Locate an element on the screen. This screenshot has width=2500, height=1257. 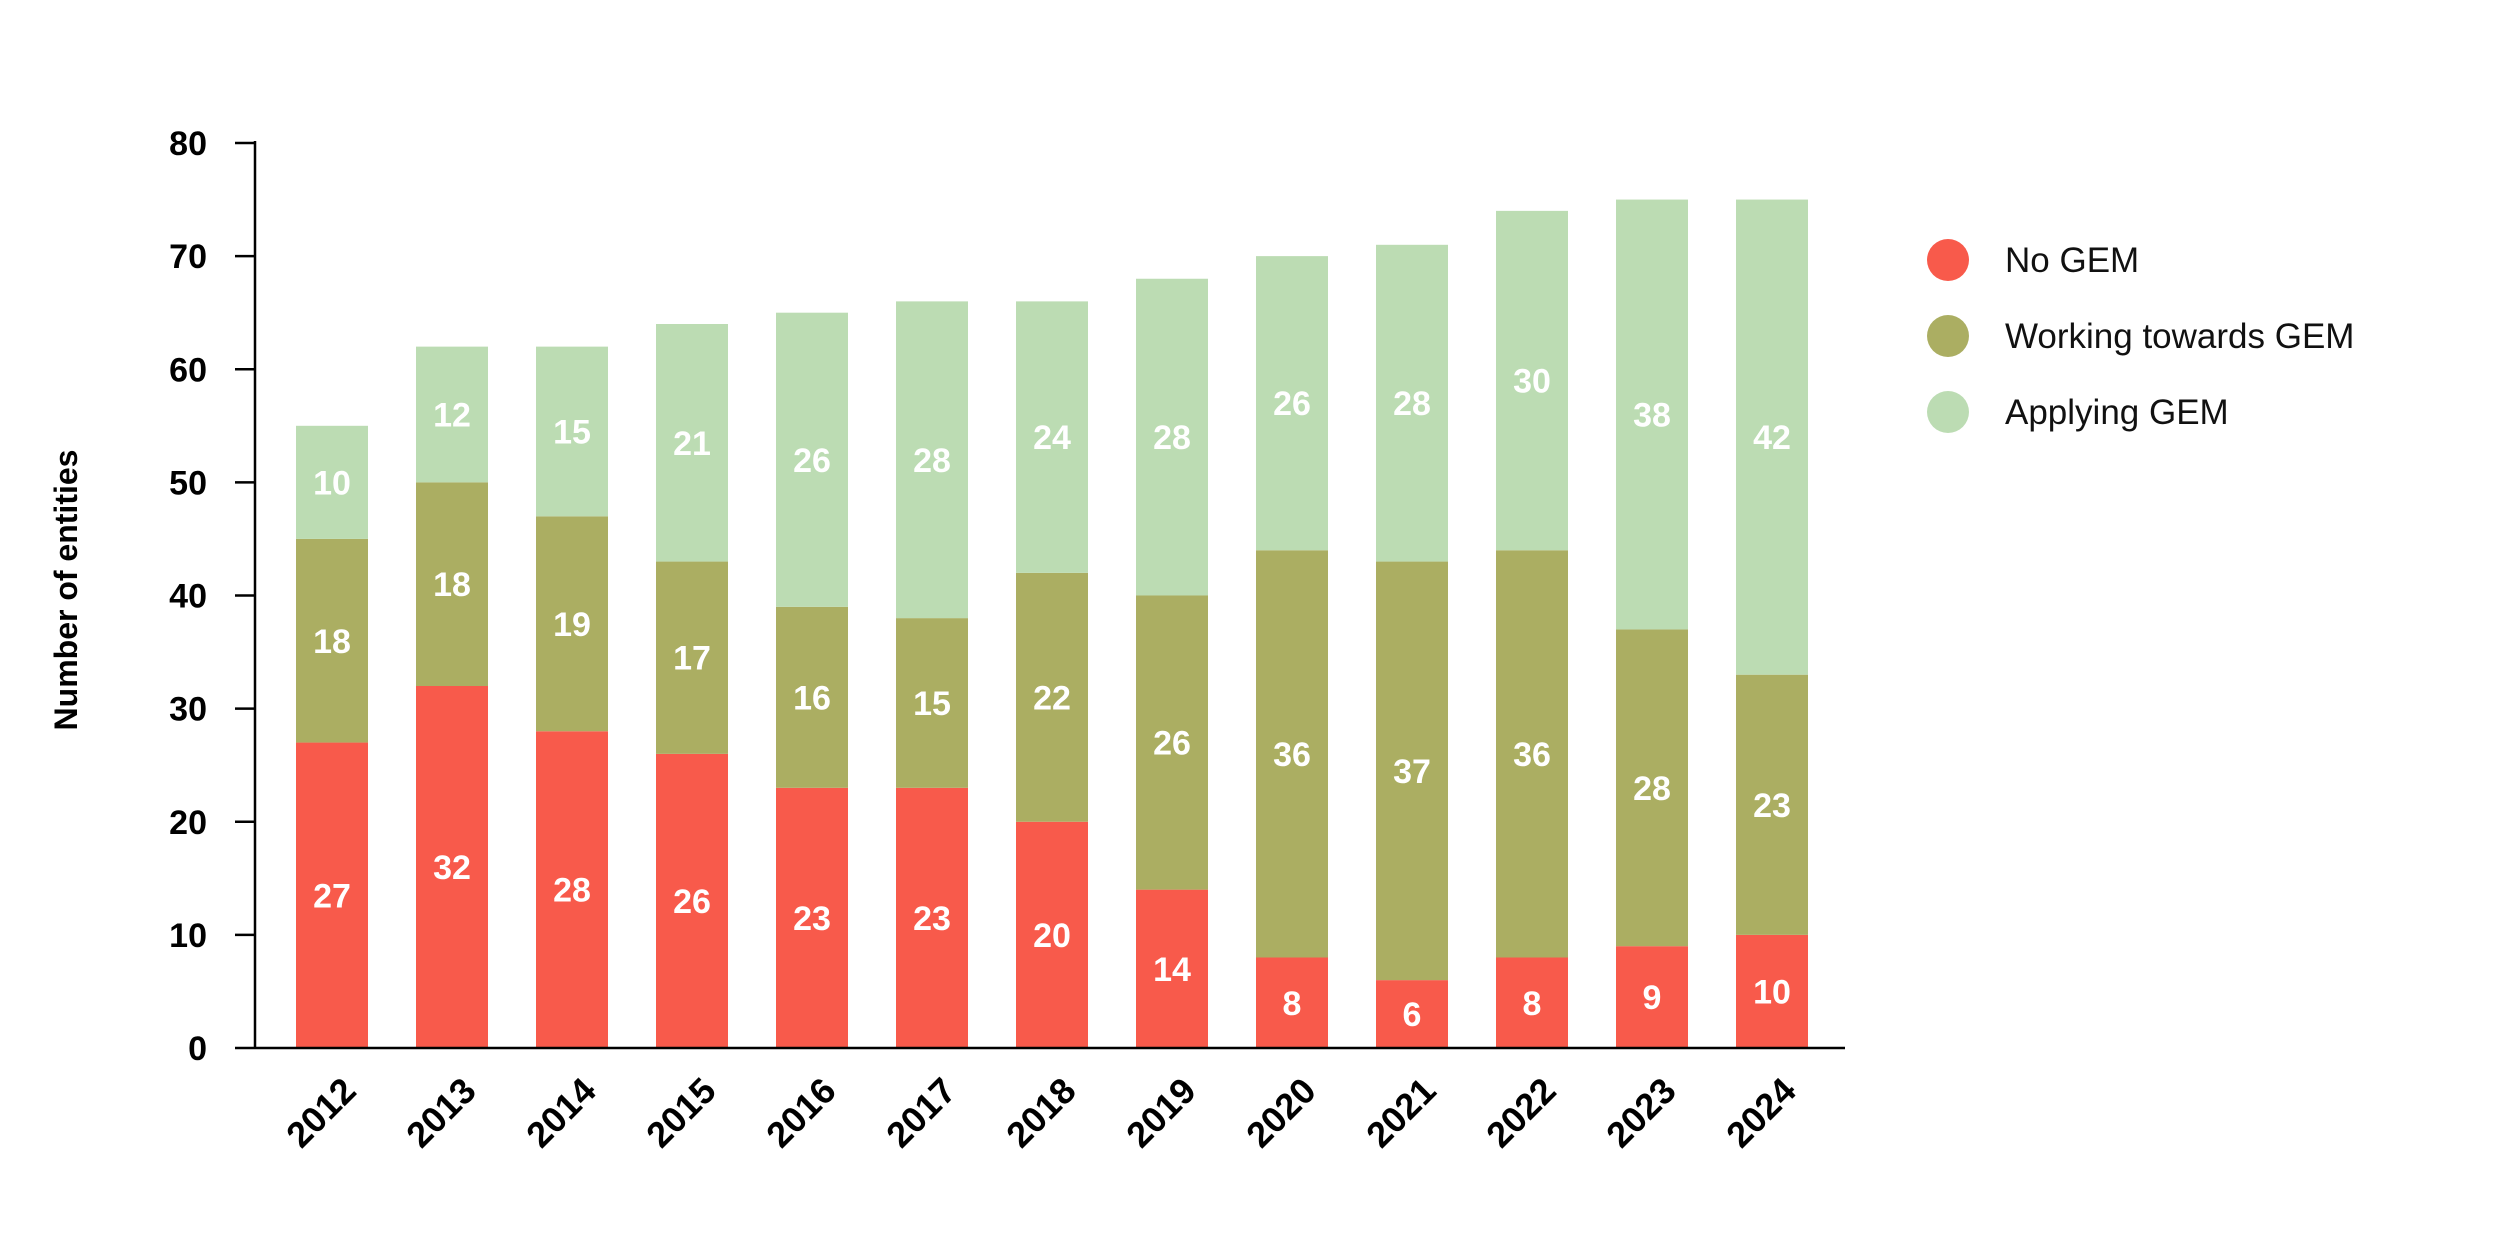
data-label: 16 is located at coordinates (812, 698).